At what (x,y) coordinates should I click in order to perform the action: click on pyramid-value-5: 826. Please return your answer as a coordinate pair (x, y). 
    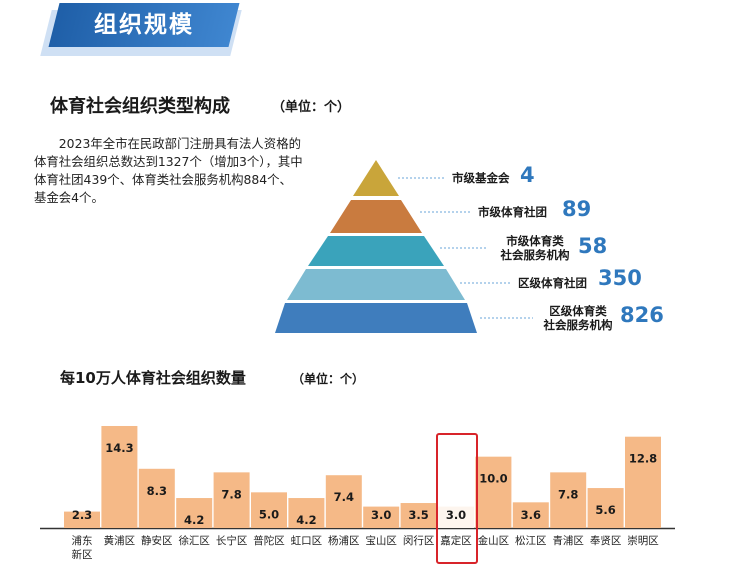
    Looking at the image, I should click on (642, 315).